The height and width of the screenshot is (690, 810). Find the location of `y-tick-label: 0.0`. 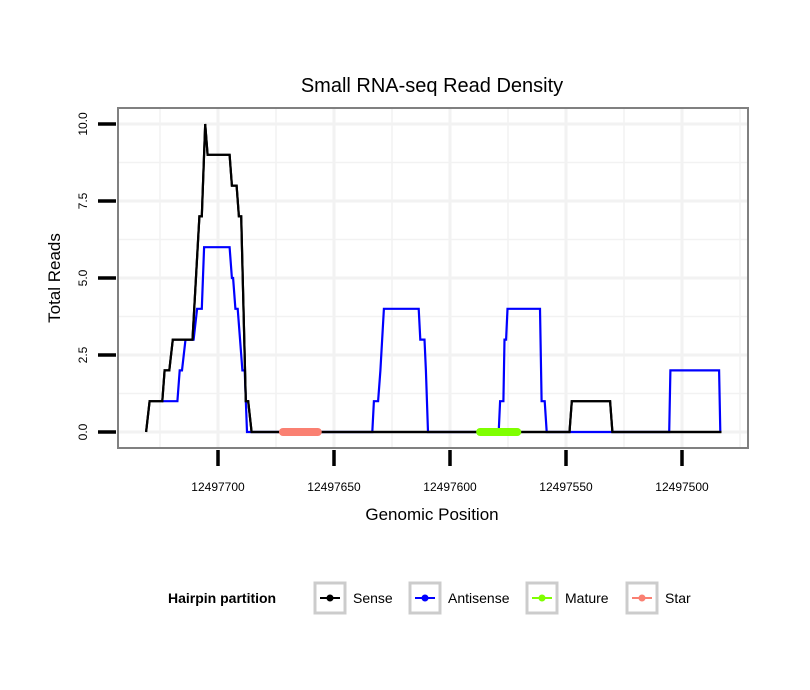

y-tick-label: 0.0 is located at coordinates (83, 431).